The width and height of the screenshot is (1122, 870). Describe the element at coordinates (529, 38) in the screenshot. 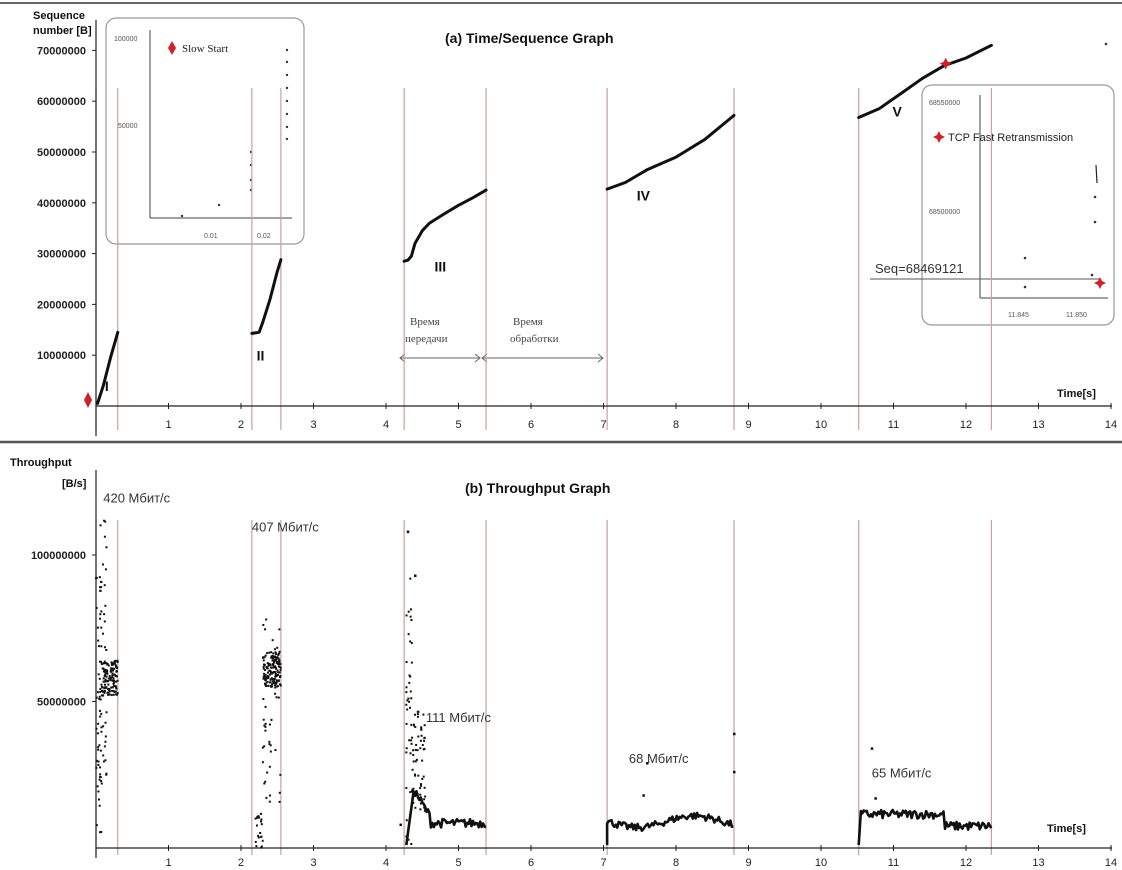

I see `chart-a-title: (a) Time/Sequence Graph` at that location.